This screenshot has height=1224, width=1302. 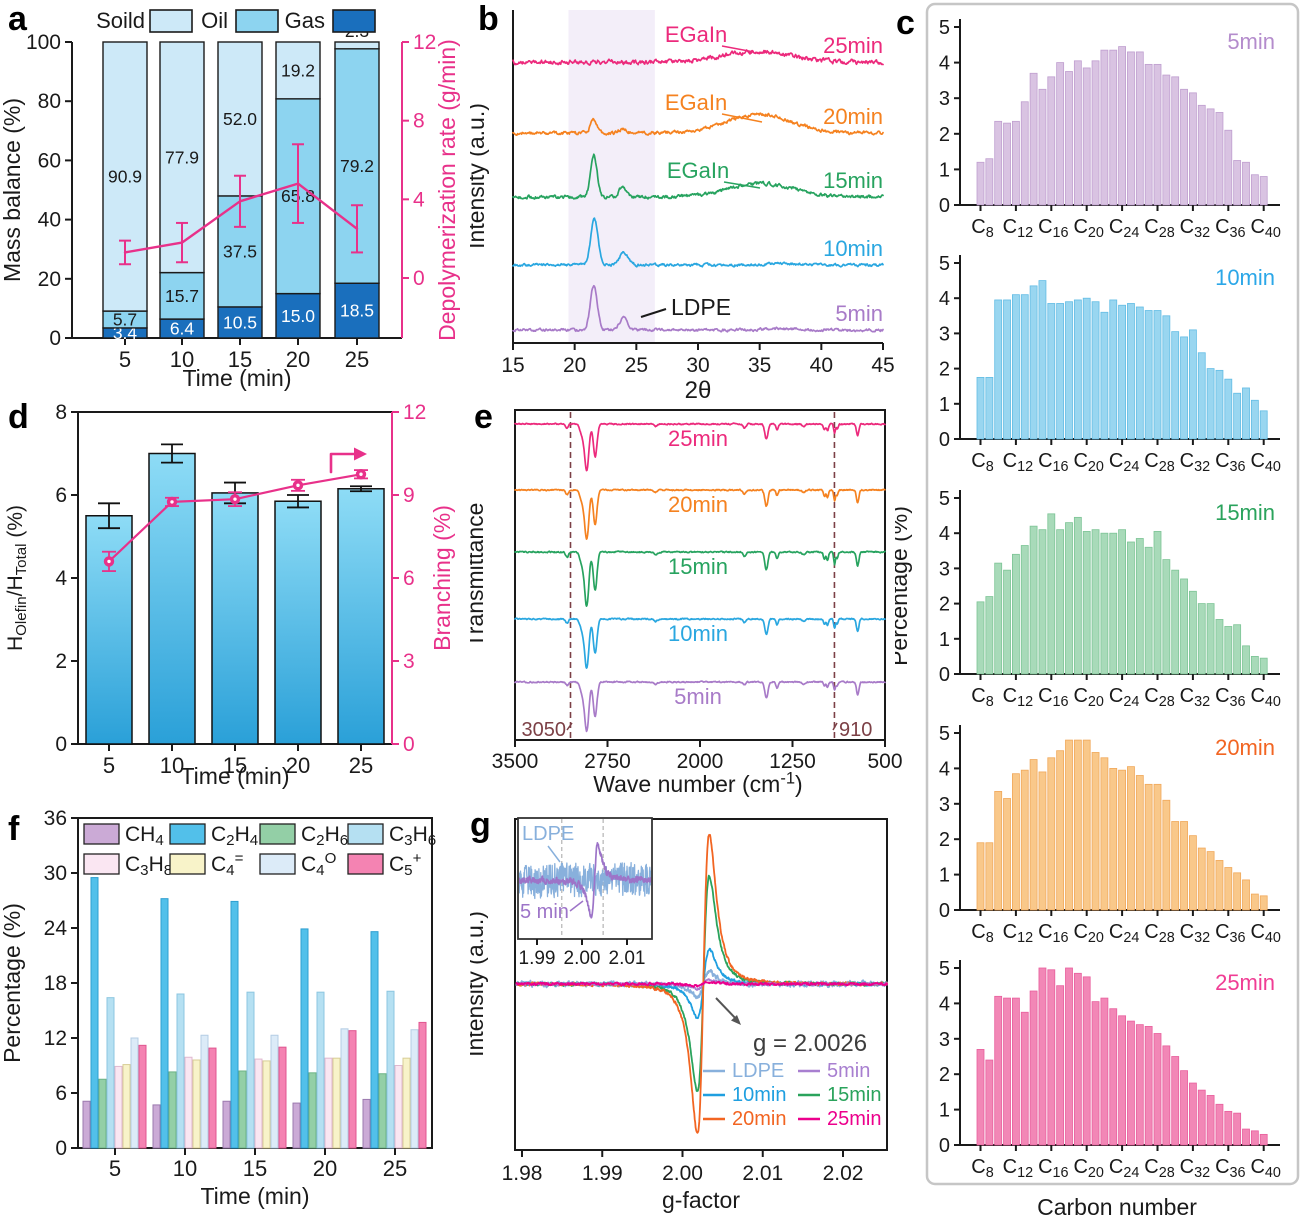 What do you see at coordinates (544, 912) in the screenshot?
I see `inset-5min-label: 5 min` at bounding box center [544, 912].